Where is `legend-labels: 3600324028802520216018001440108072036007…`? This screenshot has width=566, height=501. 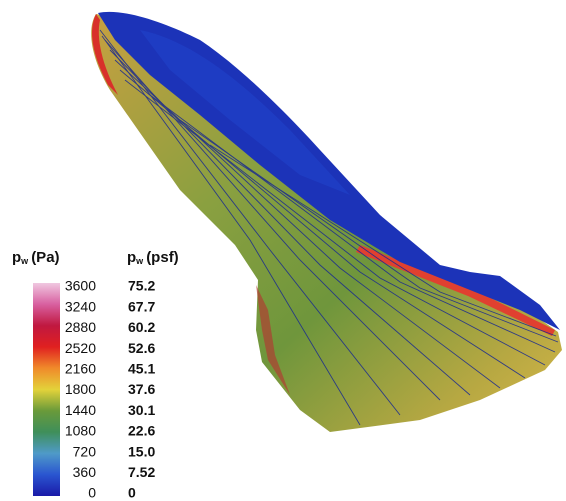 legend-labels: 3600324028802520216018001440108072036007… is located at coordinates (110, 389).